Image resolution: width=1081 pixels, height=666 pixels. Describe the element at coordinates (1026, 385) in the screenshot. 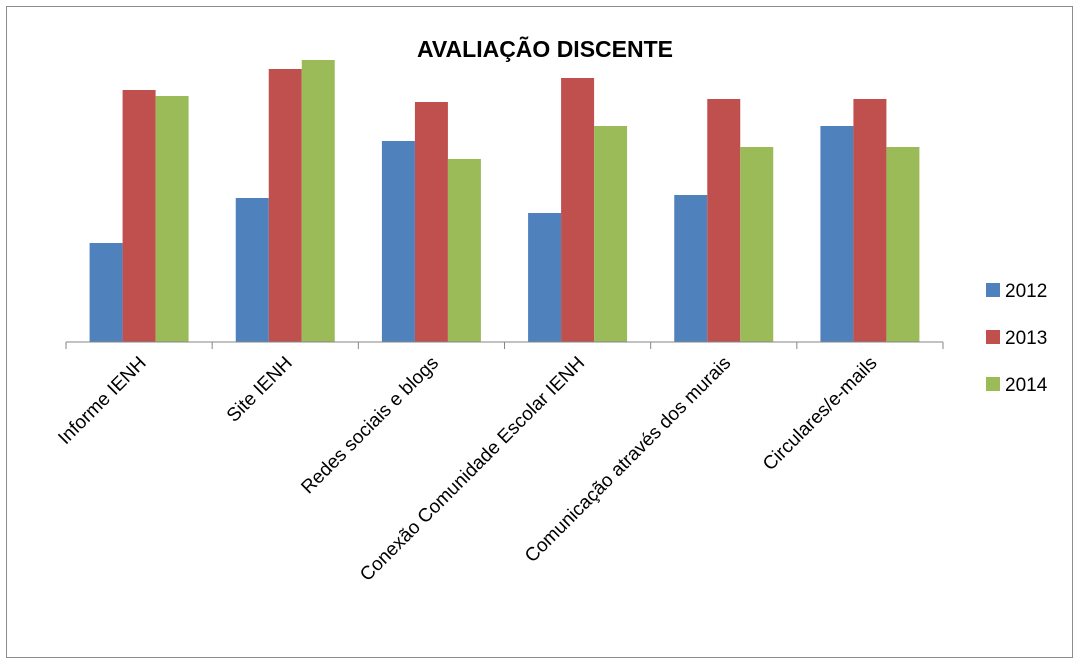

I see `legend-label-2014: 2014` at that location.